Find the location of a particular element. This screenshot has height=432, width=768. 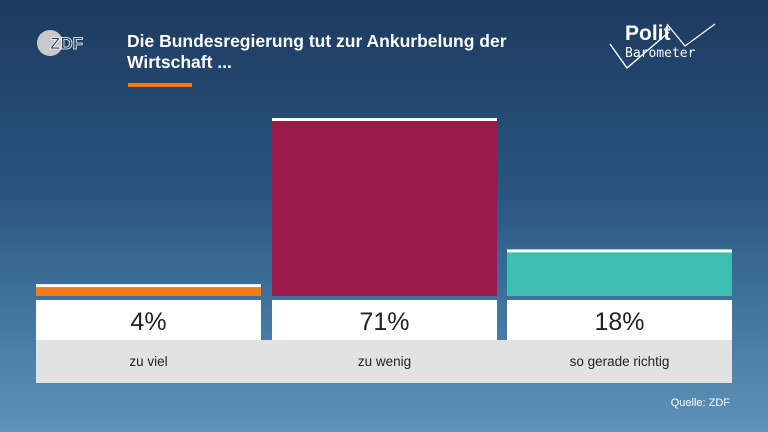

category-label-2: so gerade richtig is located at coordinates (620, 361).